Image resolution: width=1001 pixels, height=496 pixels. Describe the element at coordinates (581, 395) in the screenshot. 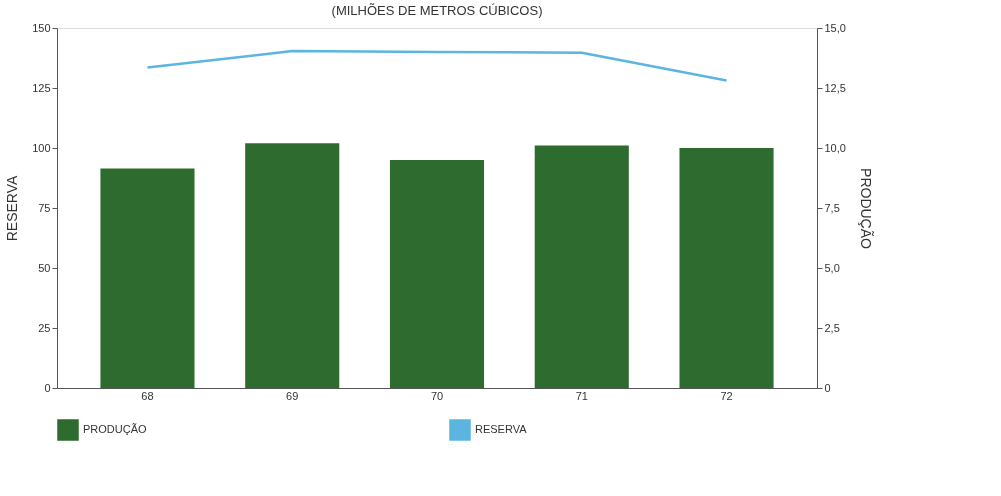

I see `x-tick-label: 71` at that location.